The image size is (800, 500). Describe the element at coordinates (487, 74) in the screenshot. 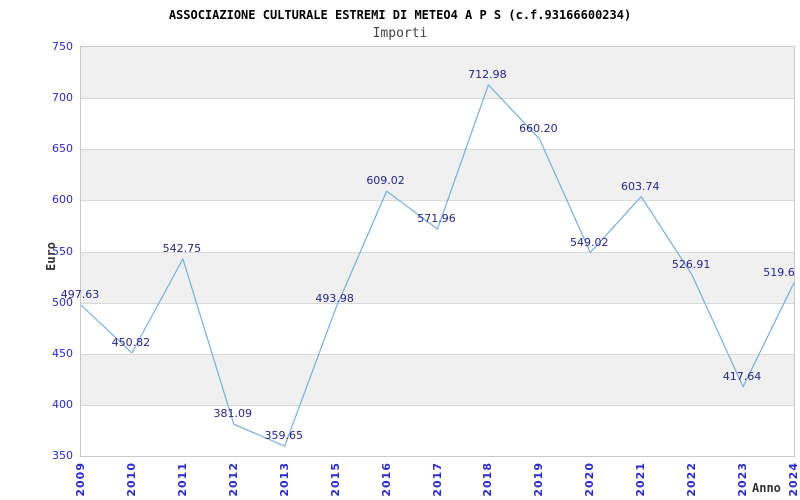

I see `data-label: 712.98` at that location.